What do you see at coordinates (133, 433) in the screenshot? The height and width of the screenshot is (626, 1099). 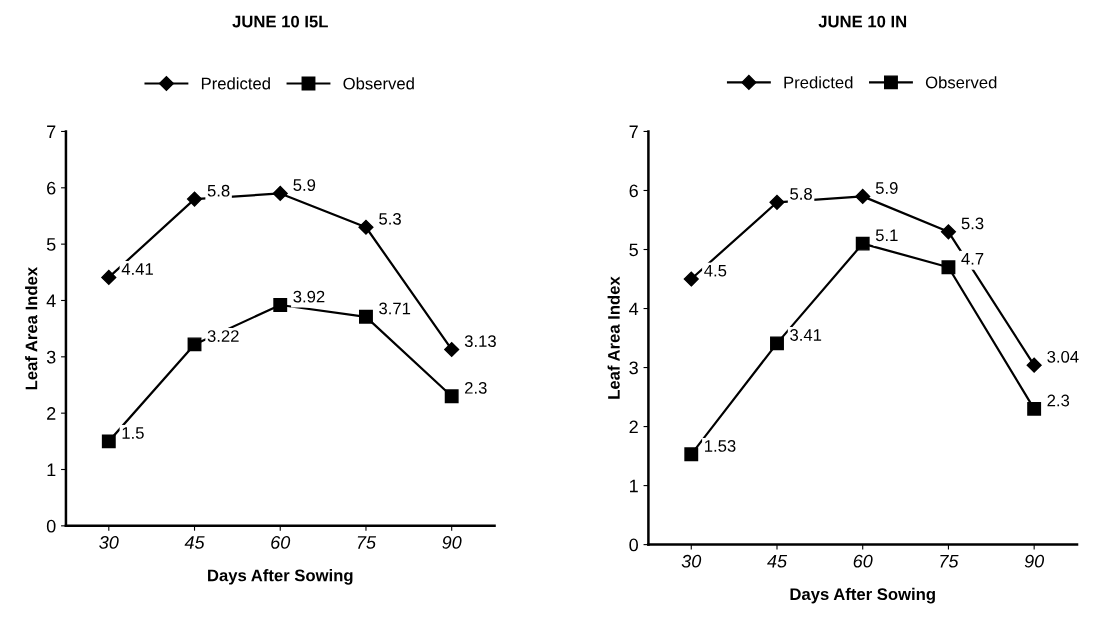 I see `data-label: 1.5` at bounding box center [133, 433].